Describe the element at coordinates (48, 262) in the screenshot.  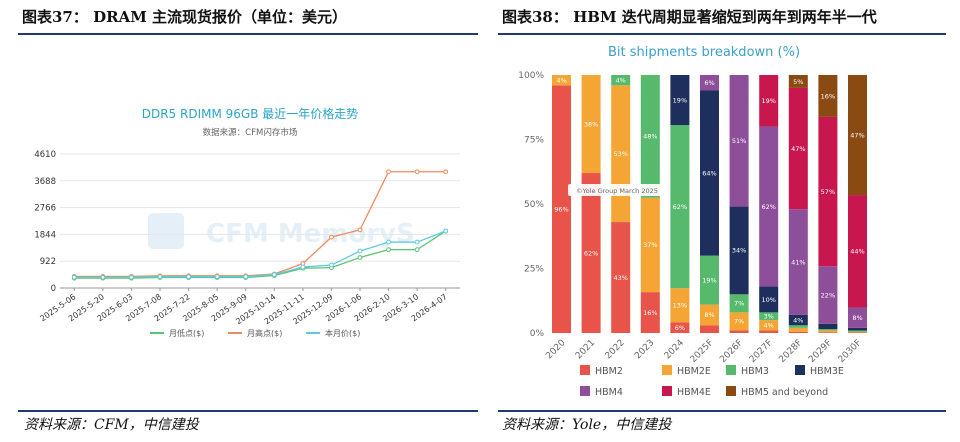
I see `y-tick-label: 922` at that location.